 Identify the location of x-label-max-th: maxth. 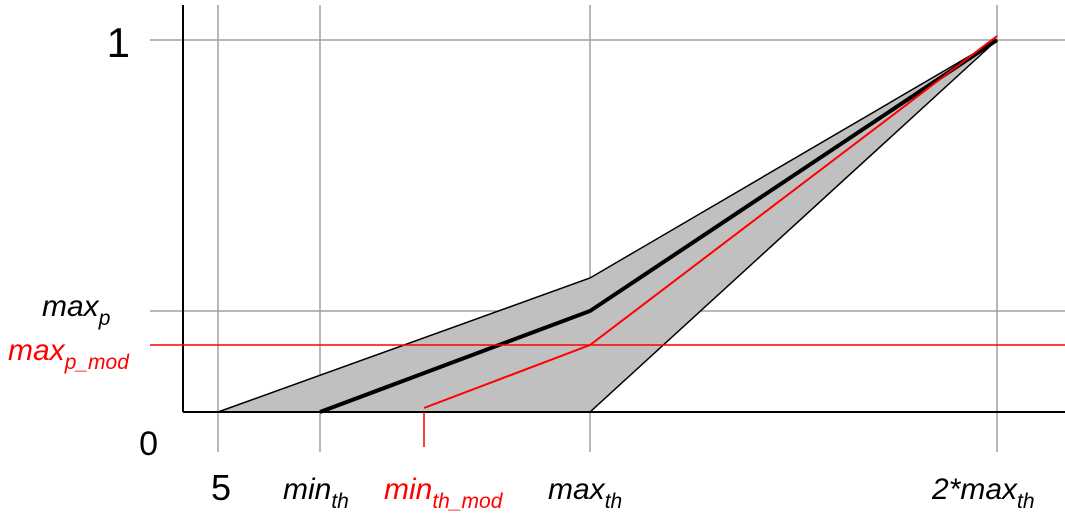
(585, 493).